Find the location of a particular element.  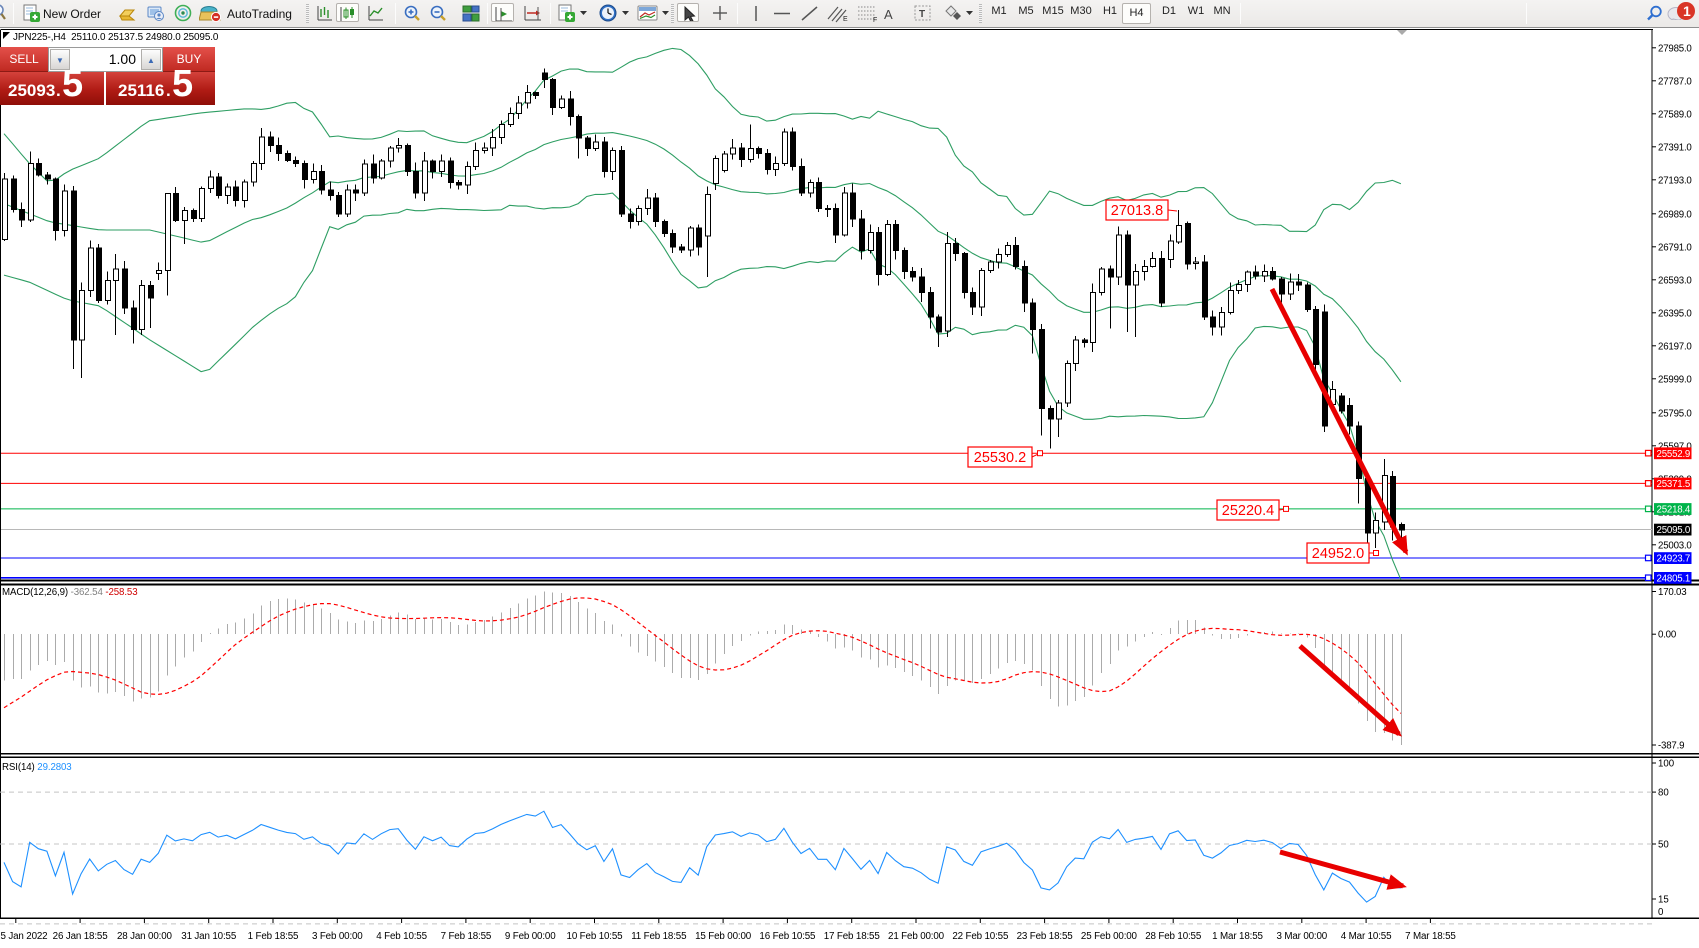

svg-text: 24923.7 is located at coordinates (1674, 559).